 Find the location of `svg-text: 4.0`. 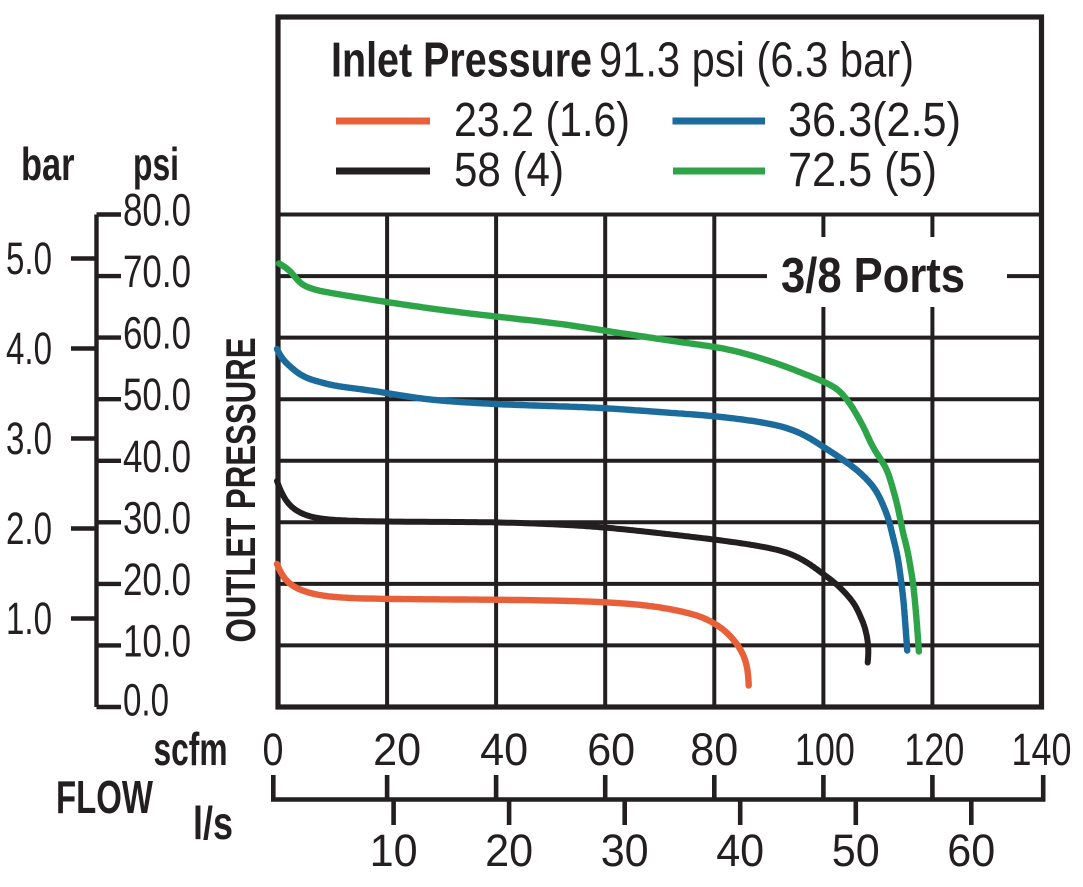

svg-text: 4.0 is located at coordinates (29, 348).